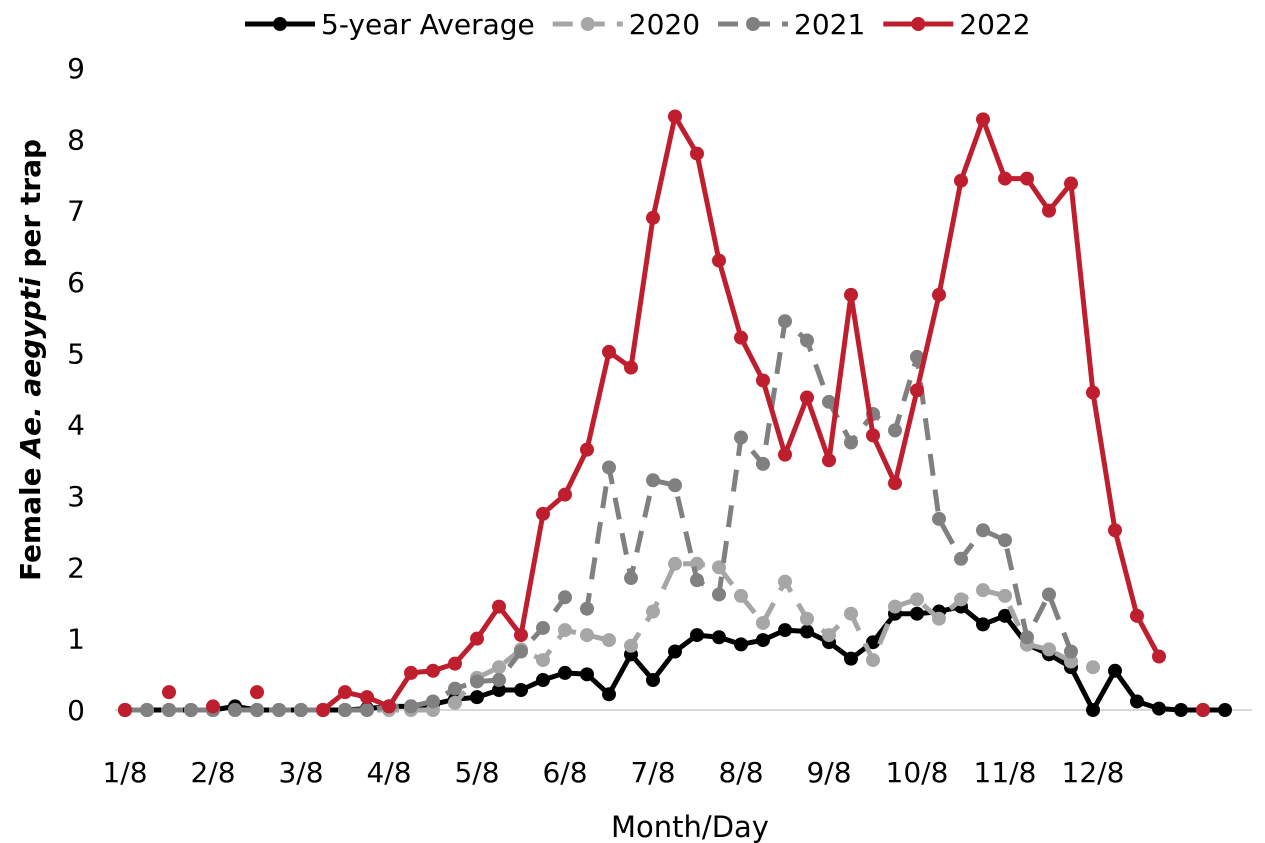 The image size is (1265, 843). I want to click on y-tick-label: 4, so click(76, 425).